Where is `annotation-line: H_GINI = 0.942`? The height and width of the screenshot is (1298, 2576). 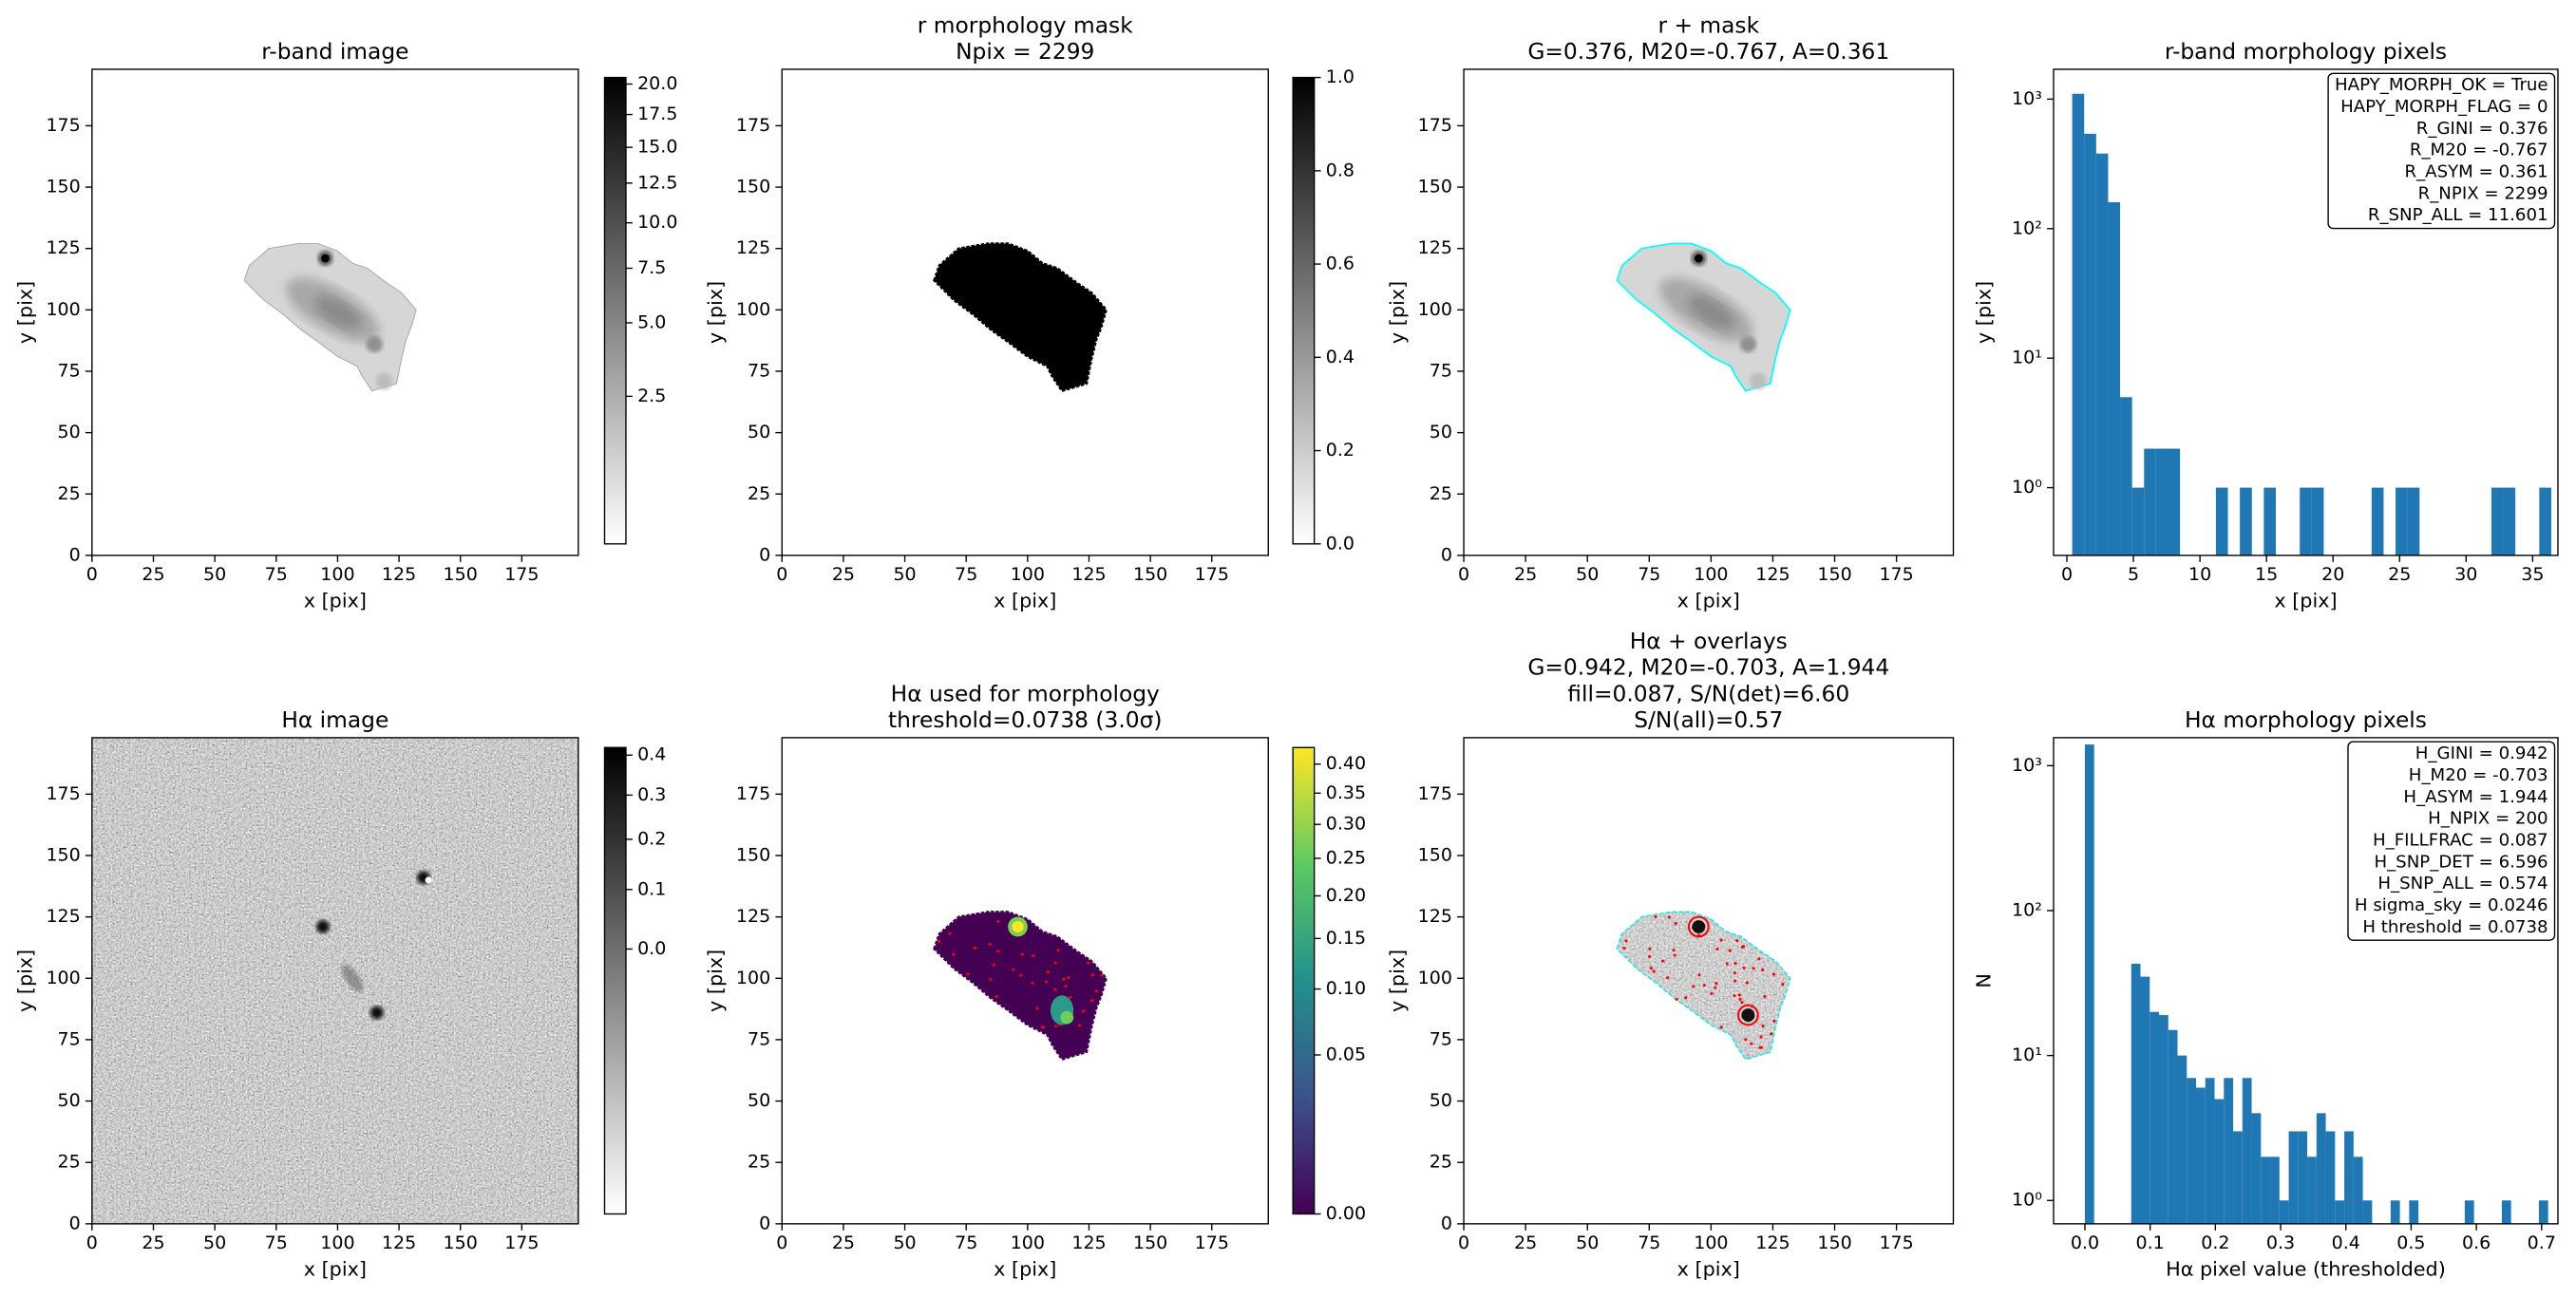 annotation-line: H_GINI = 0.942 is located at coordinates (2481, 753).